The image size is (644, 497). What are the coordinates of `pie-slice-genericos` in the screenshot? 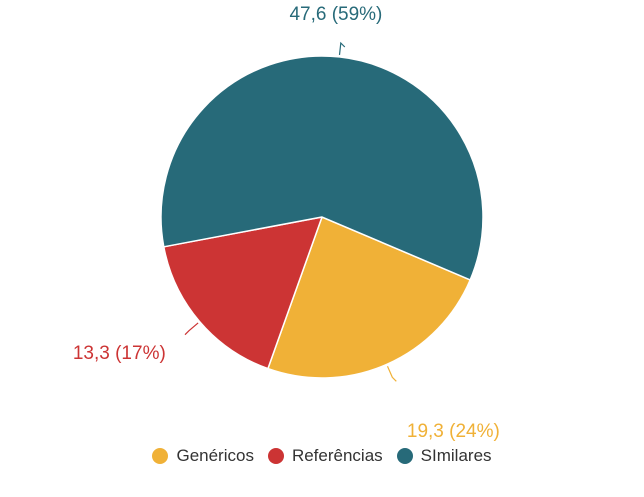 It's located at (369, 297).